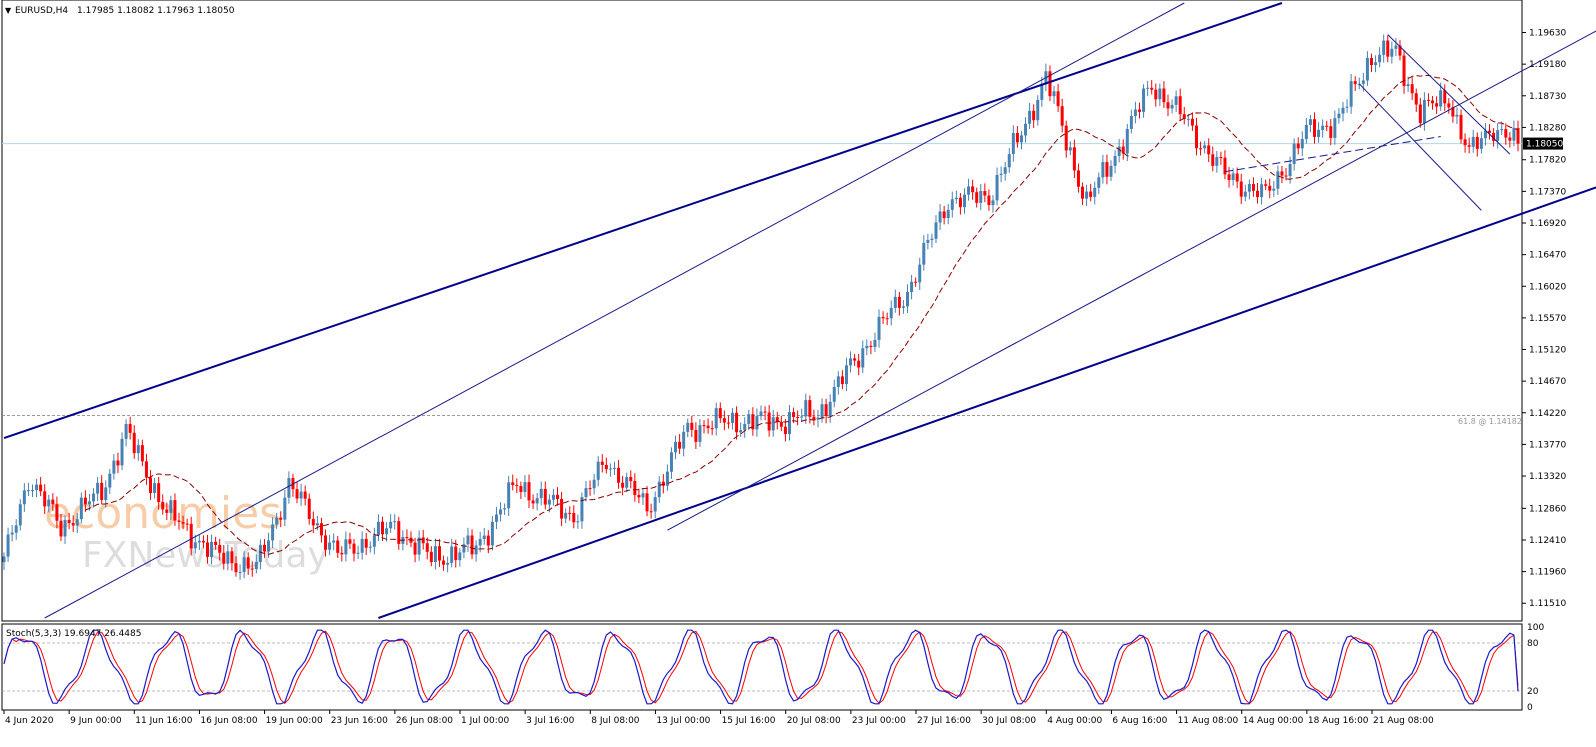 This screenshot has width=1596, height=747. What do you see at coordinates (8, 10) in the screenshot?
I see `chart-header-collapse-icon: ▼` at bounding box center [8, 10].